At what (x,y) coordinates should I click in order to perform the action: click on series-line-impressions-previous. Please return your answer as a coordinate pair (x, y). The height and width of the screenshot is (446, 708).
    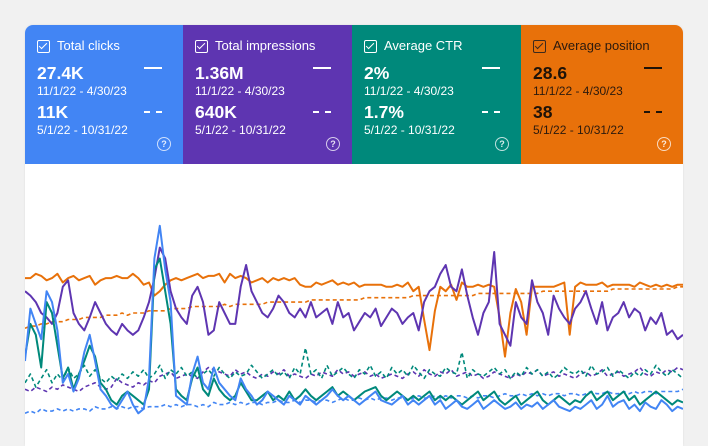
    Looking at the image, I should click on (354, 379).